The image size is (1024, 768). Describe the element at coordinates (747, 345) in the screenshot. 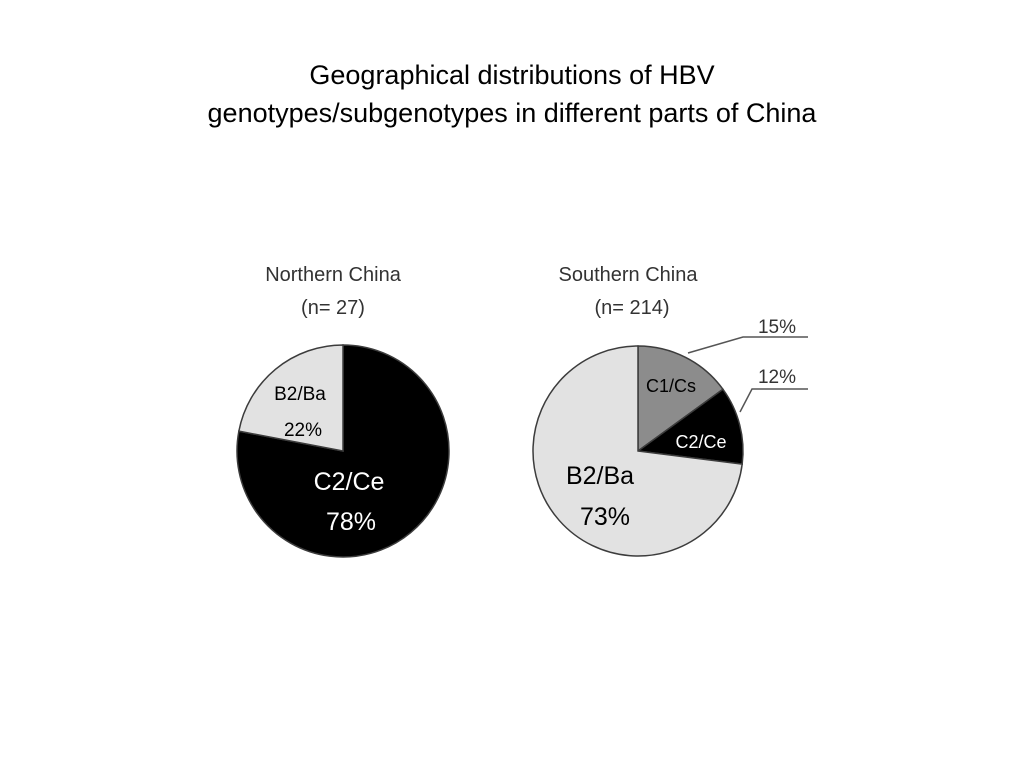

I see `leader-line-c1cs` at that location.